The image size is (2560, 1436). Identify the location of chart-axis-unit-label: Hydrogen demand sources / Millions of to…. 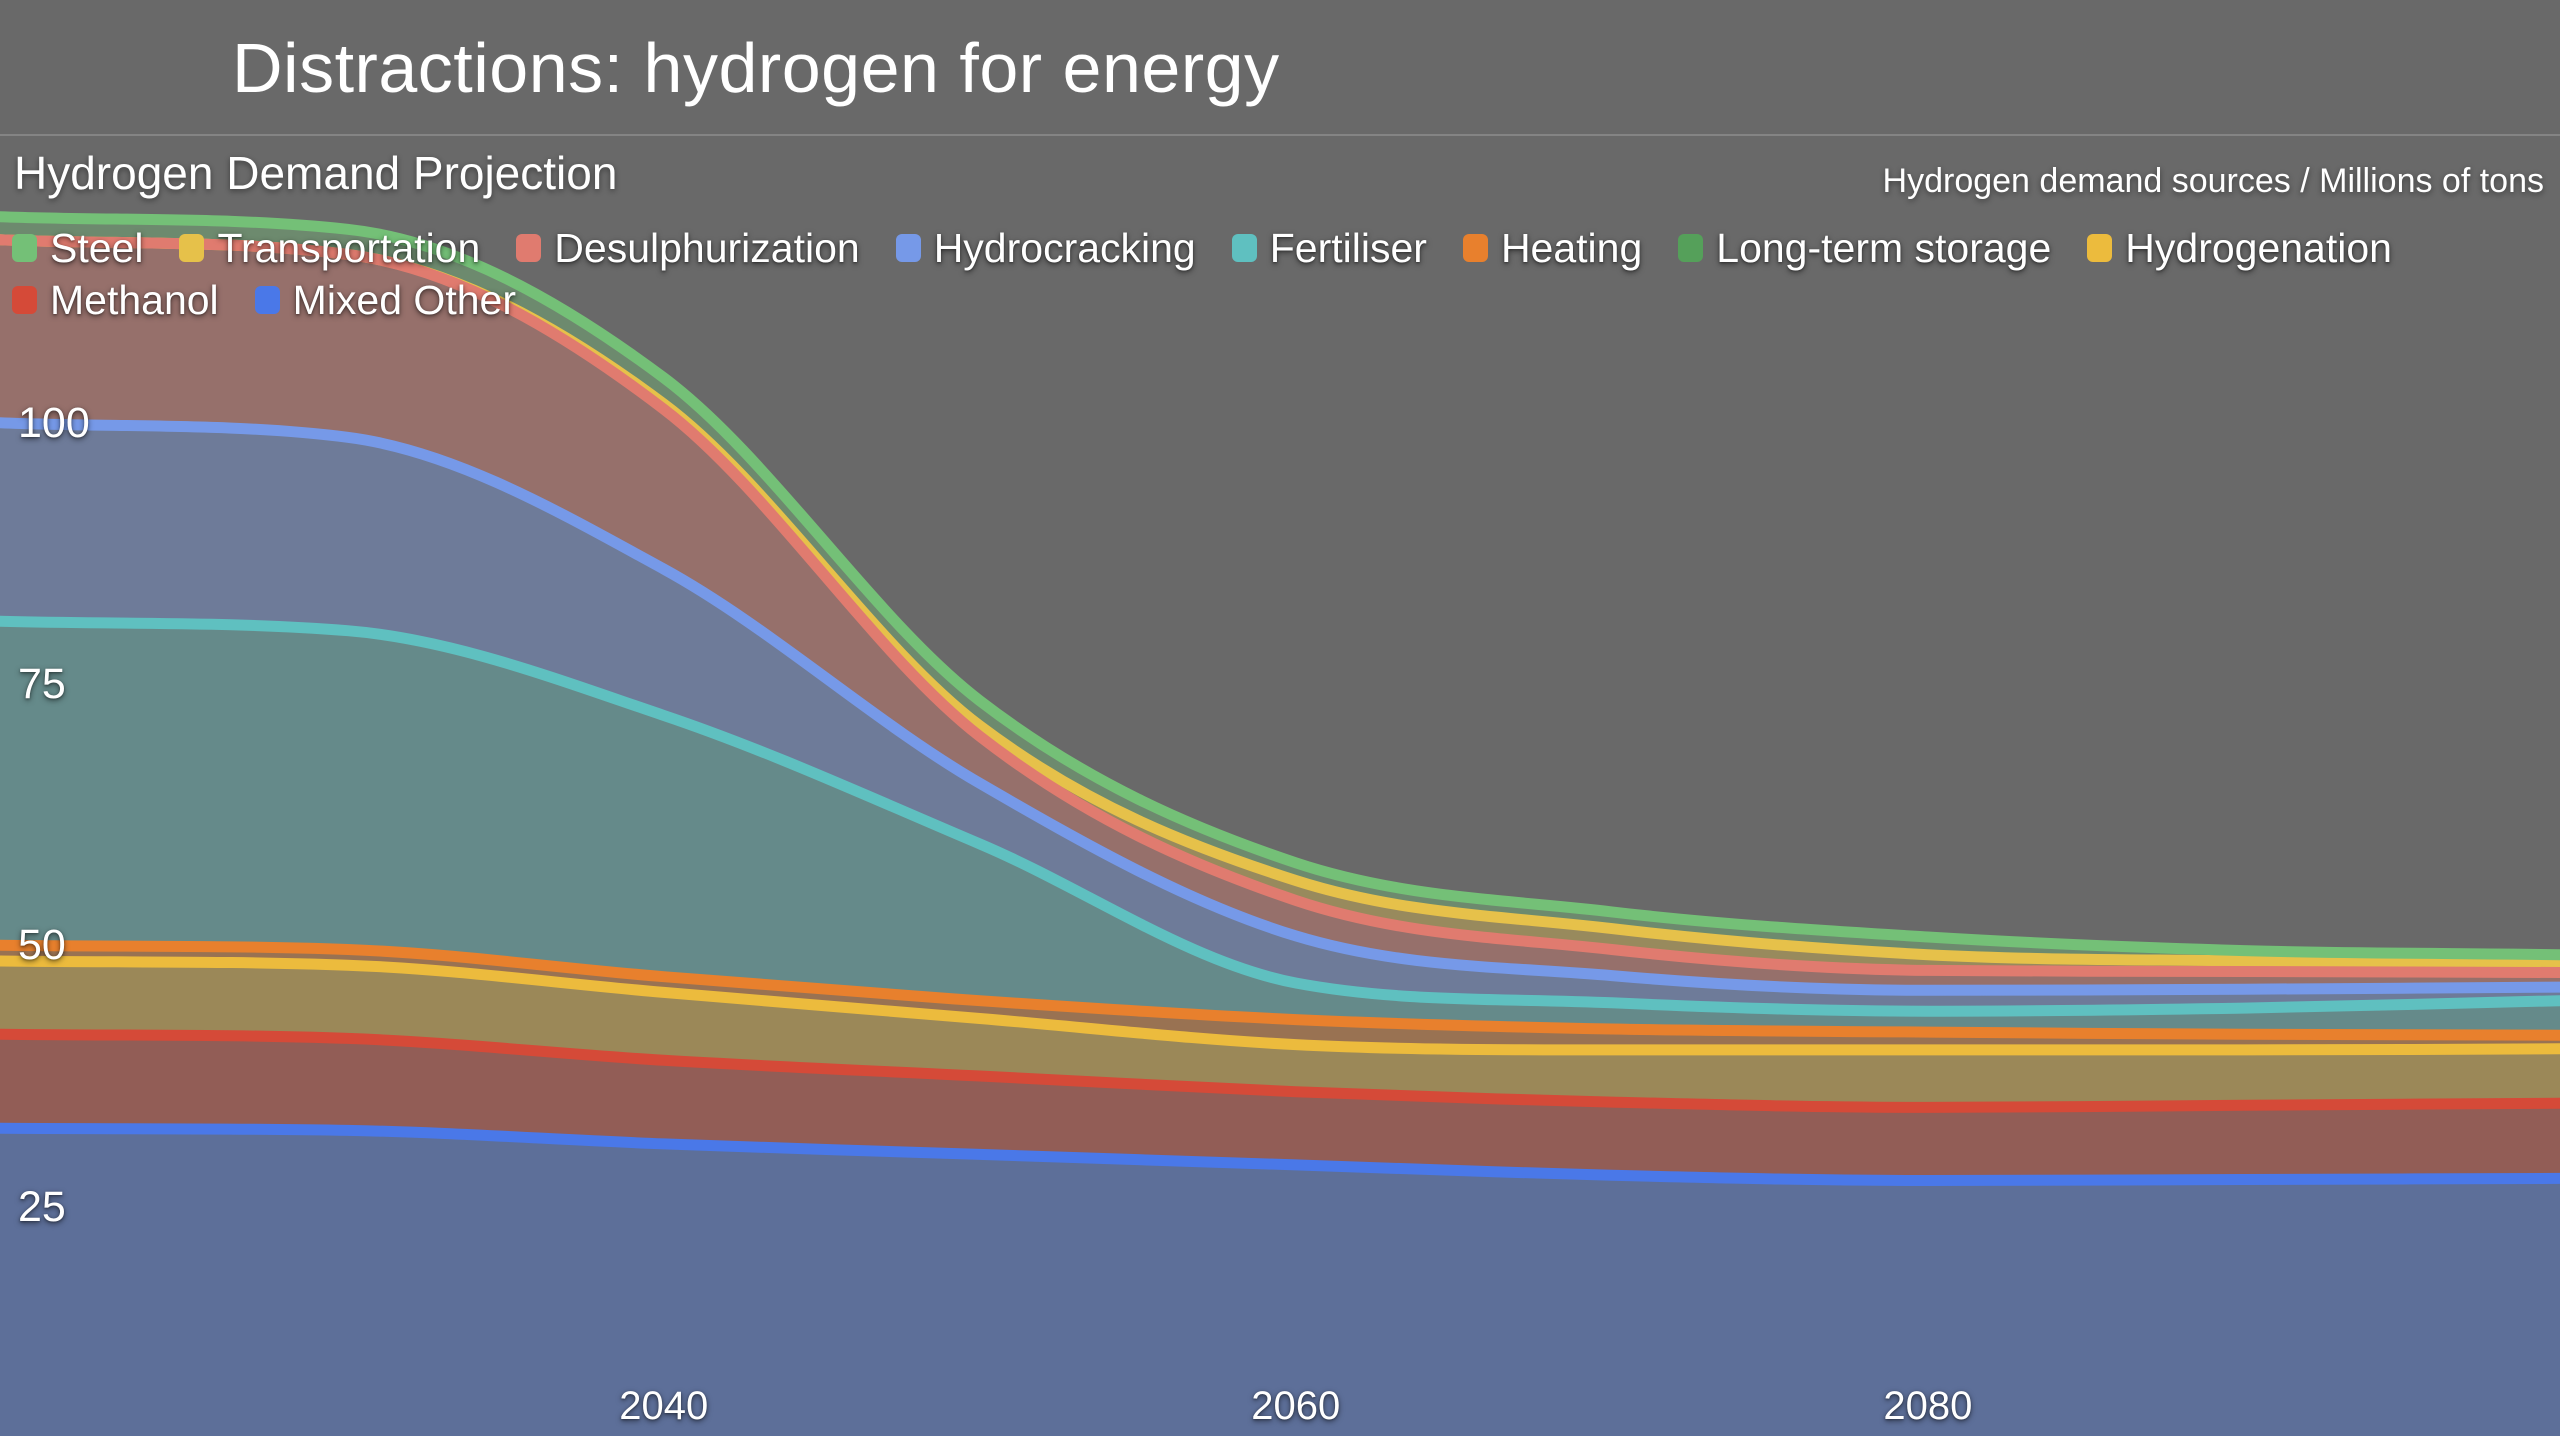
(2213, 181).